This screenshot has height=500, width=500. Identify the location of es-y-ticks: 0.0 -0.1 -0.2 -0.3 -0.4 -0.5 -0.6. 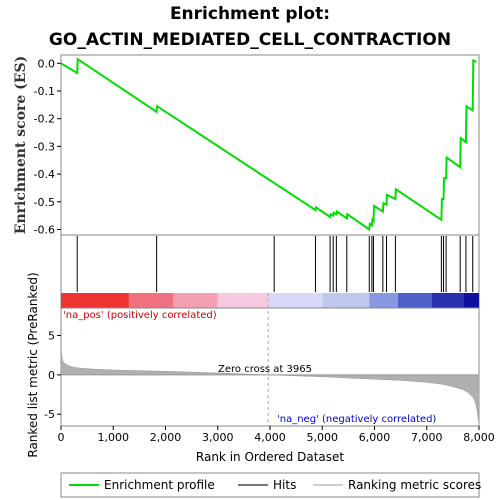
(47, 146).